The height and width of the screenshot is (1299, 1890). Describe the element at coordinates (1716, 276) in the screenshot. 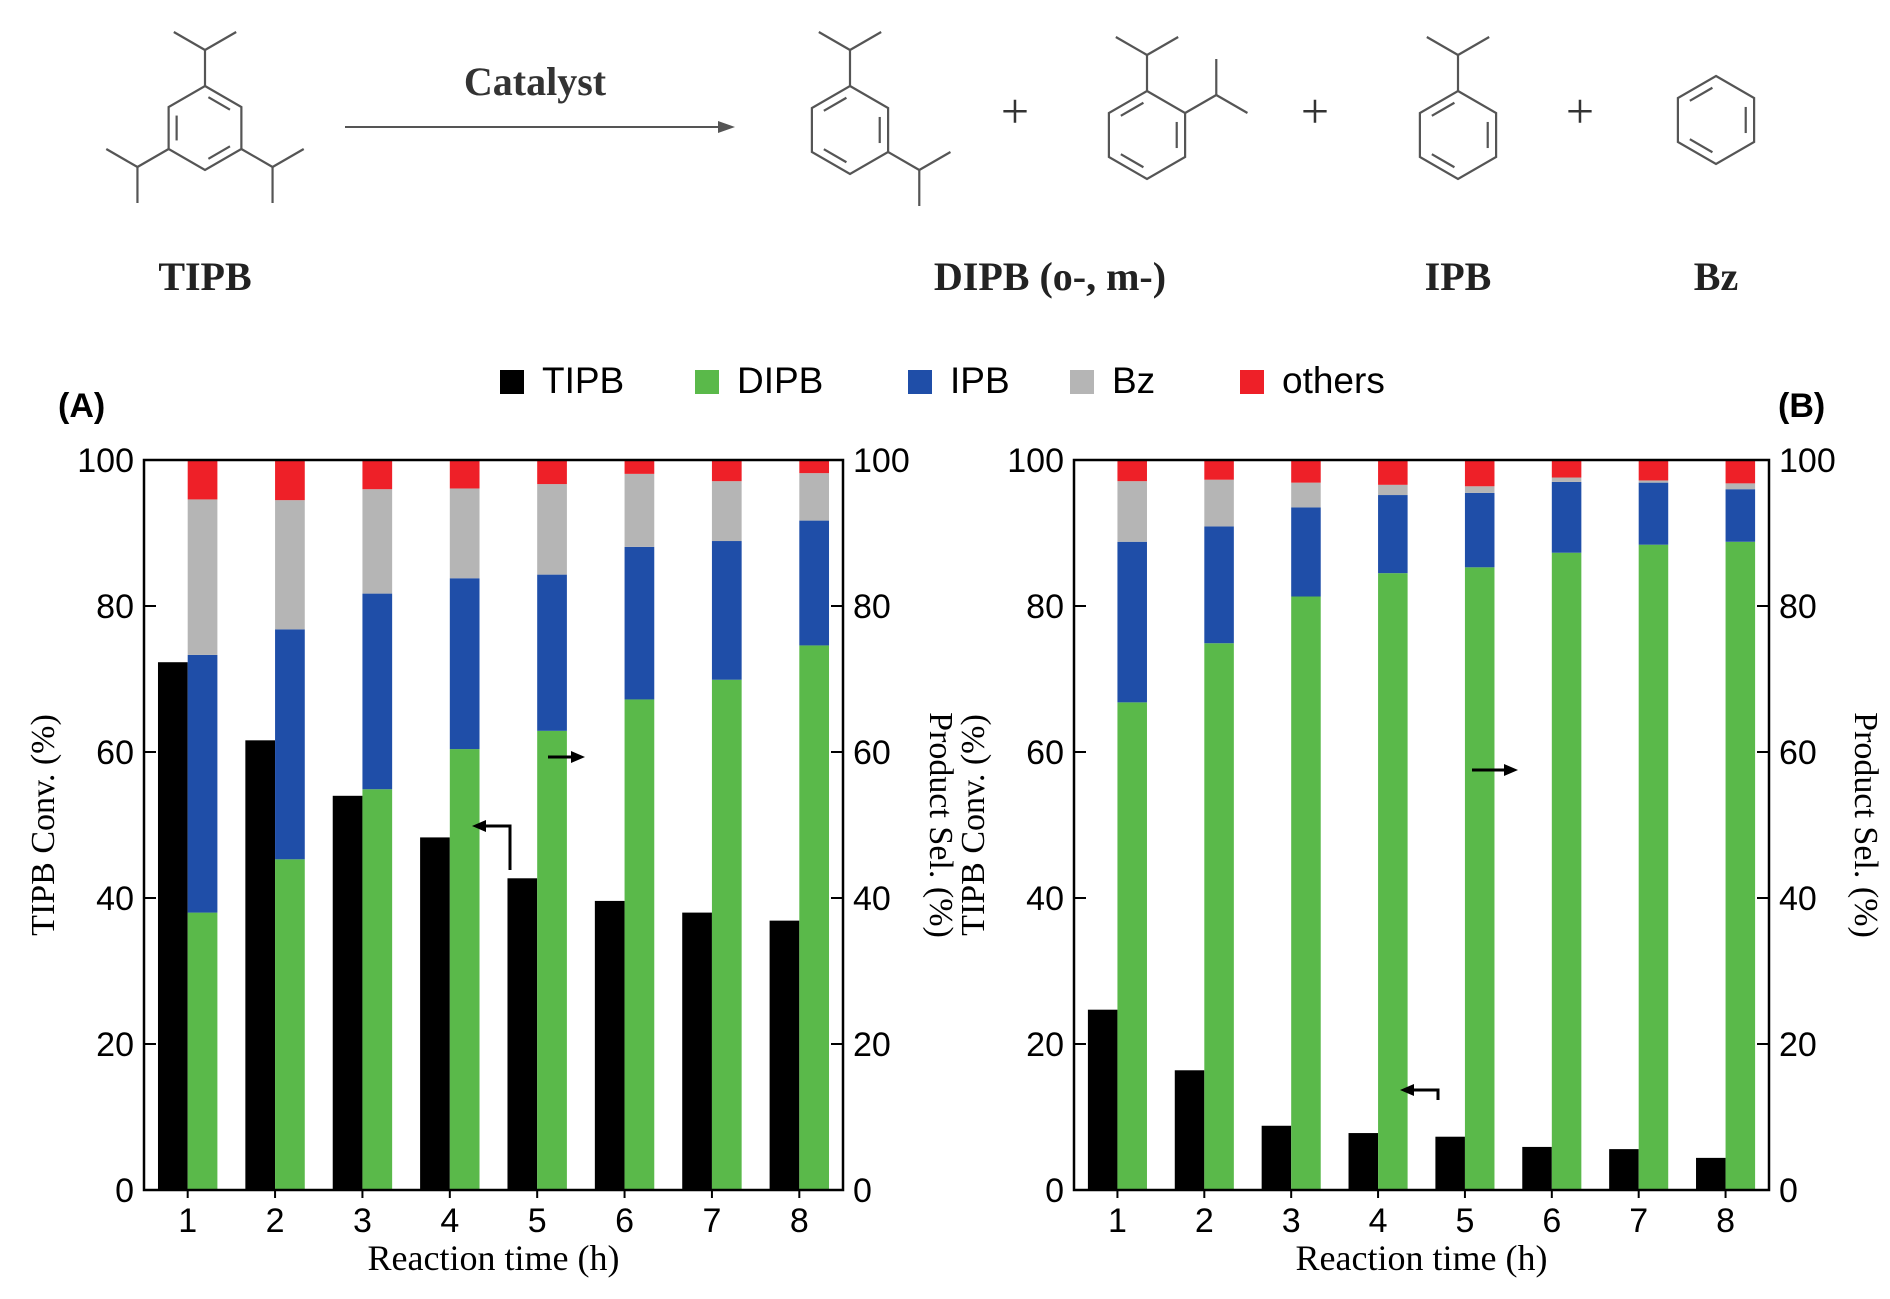

I see `label-bz: Bz` at that location.